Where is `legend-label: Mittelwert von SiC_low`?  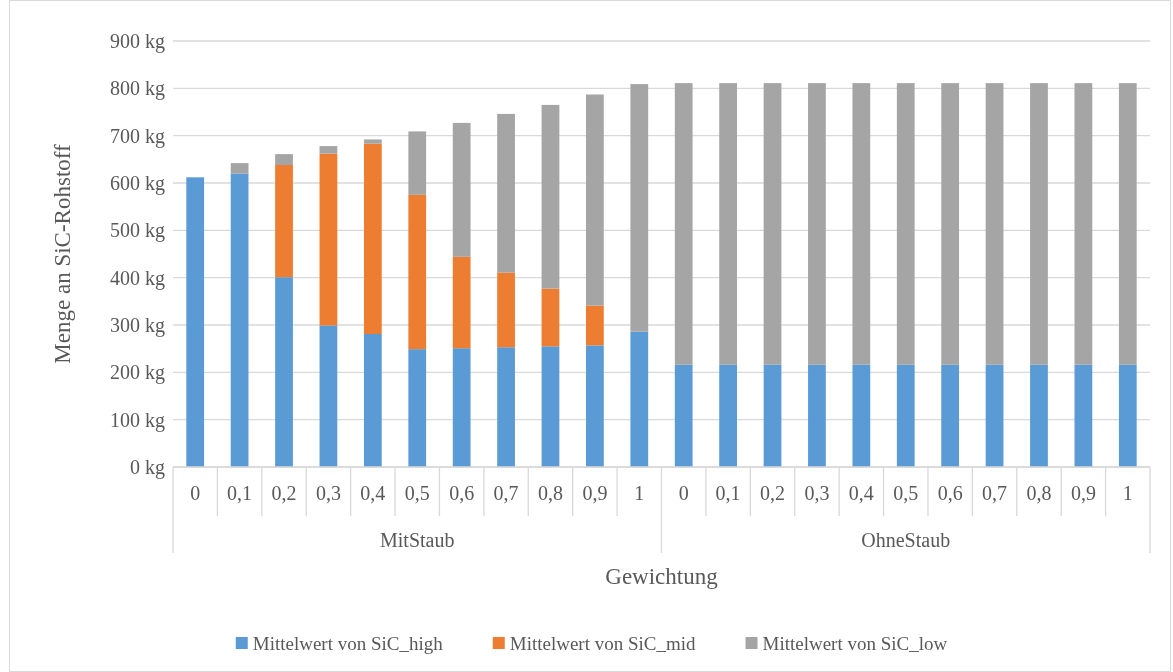
legend-label: Mittelwert von SiC_low is located at coordinates (855, 643).